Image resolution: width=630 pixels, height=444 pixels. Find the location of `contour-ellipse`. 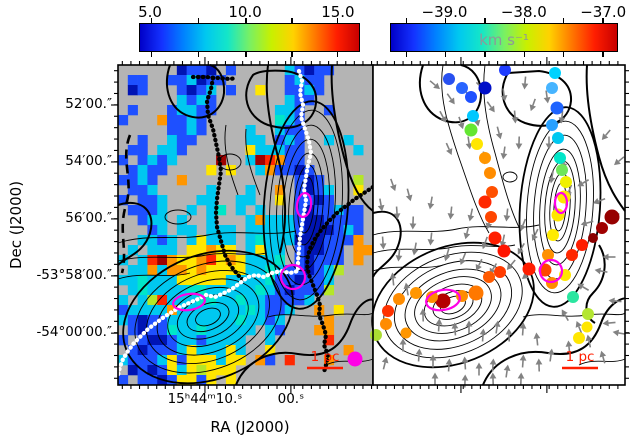

contour-ellipse is located at coordinates (208, 317).